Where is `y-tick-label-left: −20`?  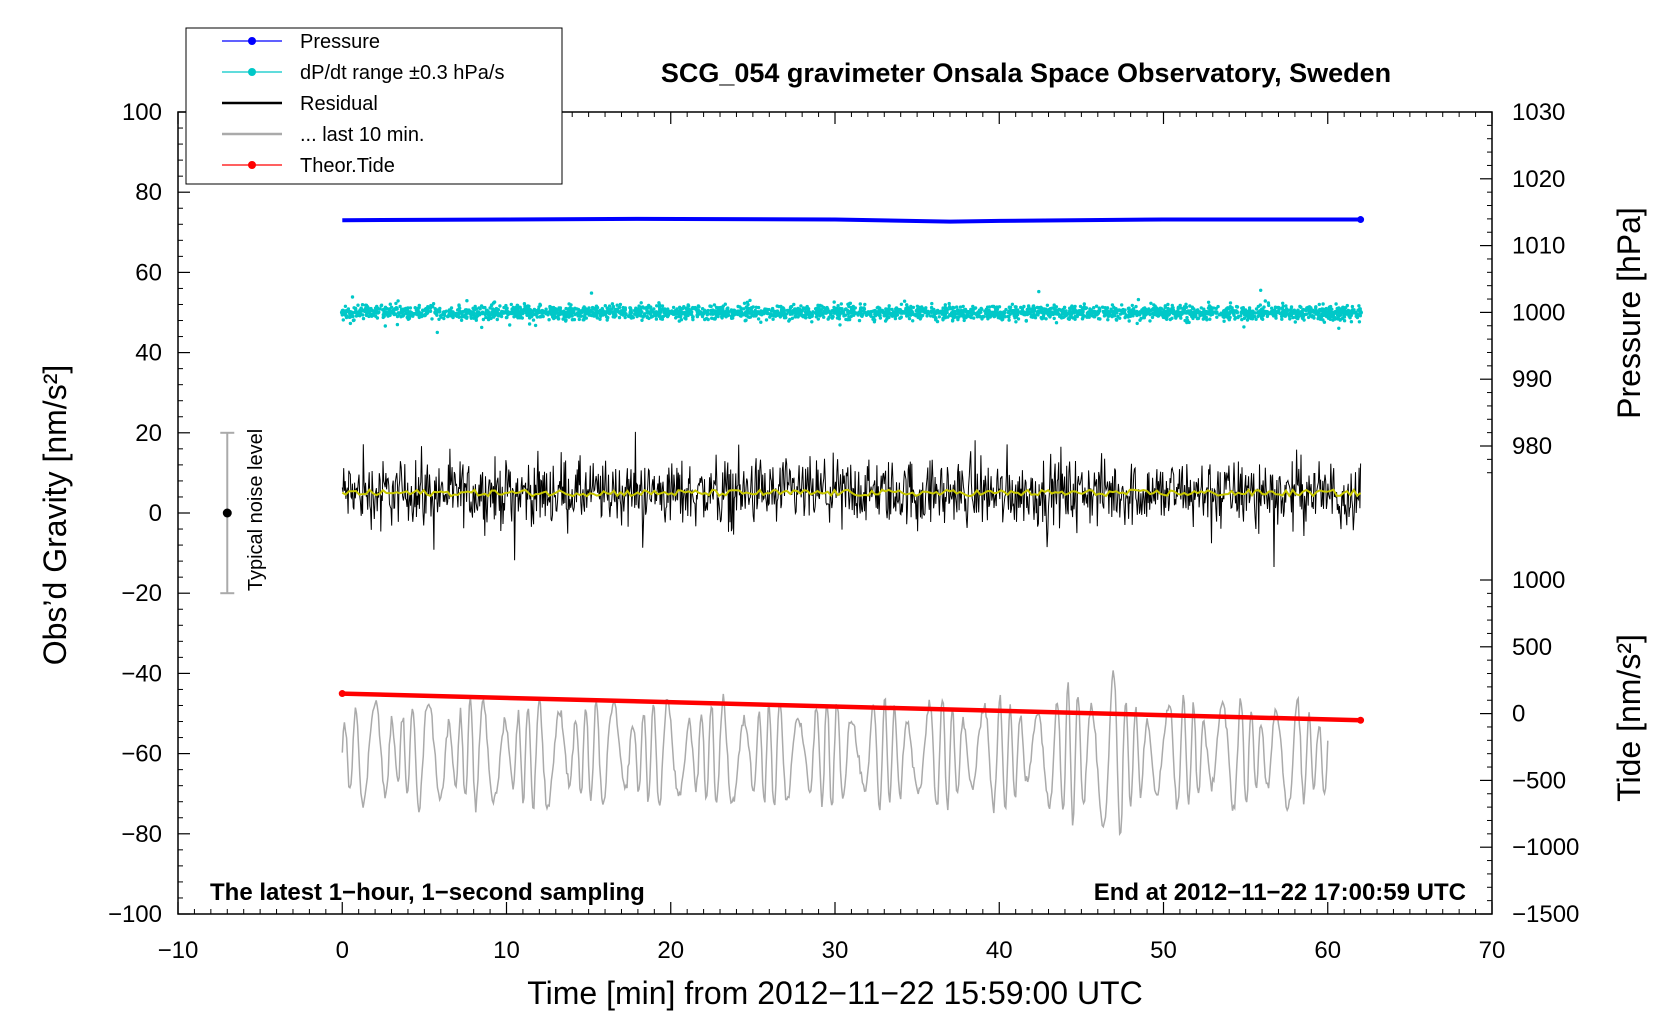
y-tick-label-left: −20 is located at coordinates (141, 593).